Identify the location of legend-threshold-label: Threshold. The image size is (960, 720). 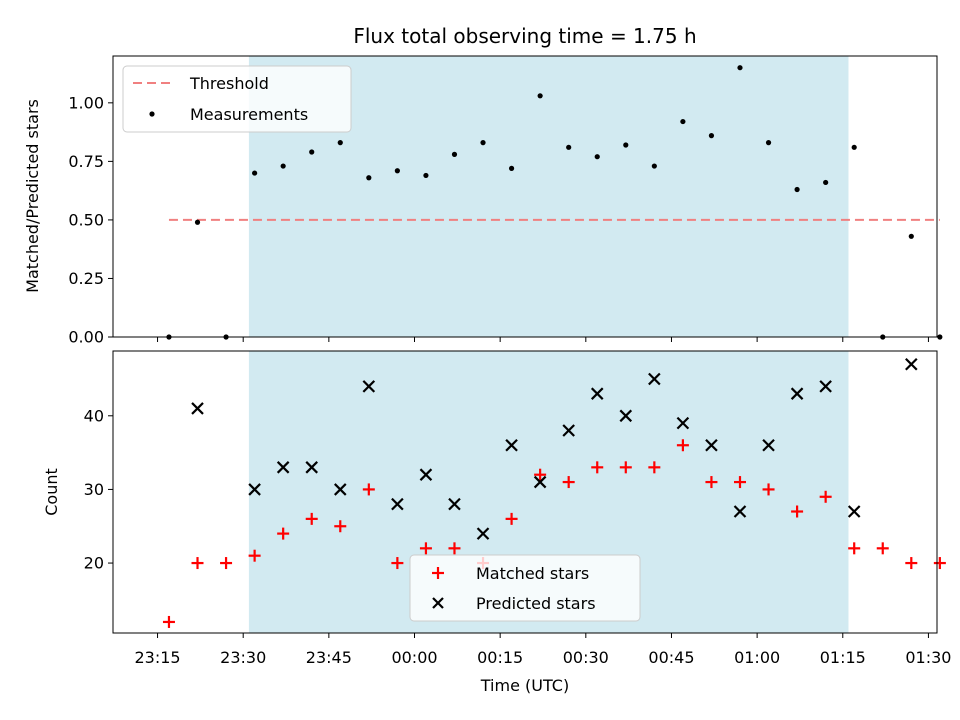
(229, 83).